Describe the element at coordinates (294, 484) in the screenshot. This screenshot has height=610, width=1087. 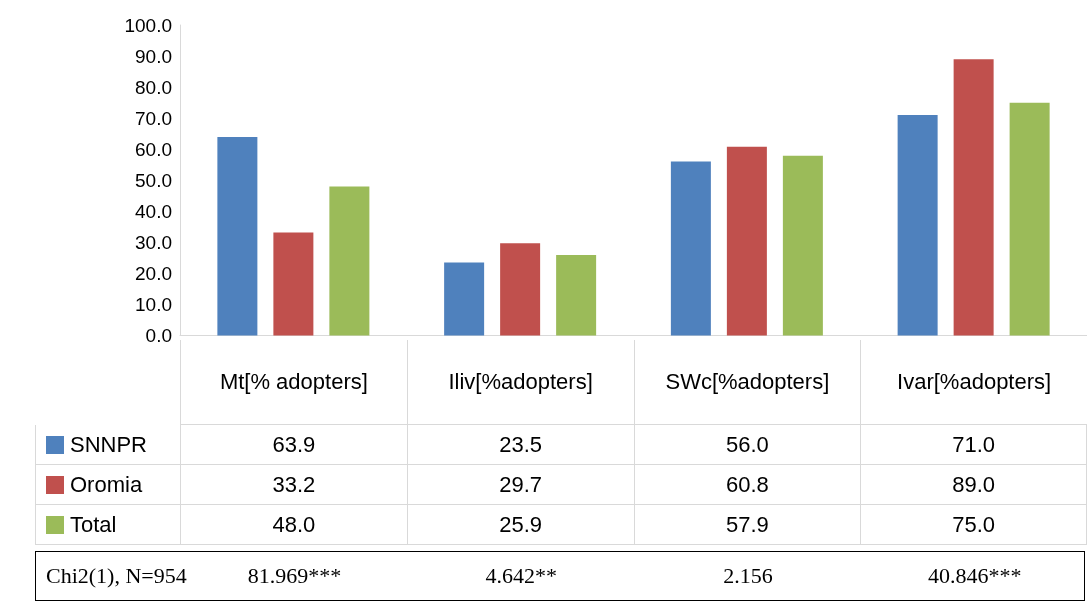
I see `text: 33.2` at that location.